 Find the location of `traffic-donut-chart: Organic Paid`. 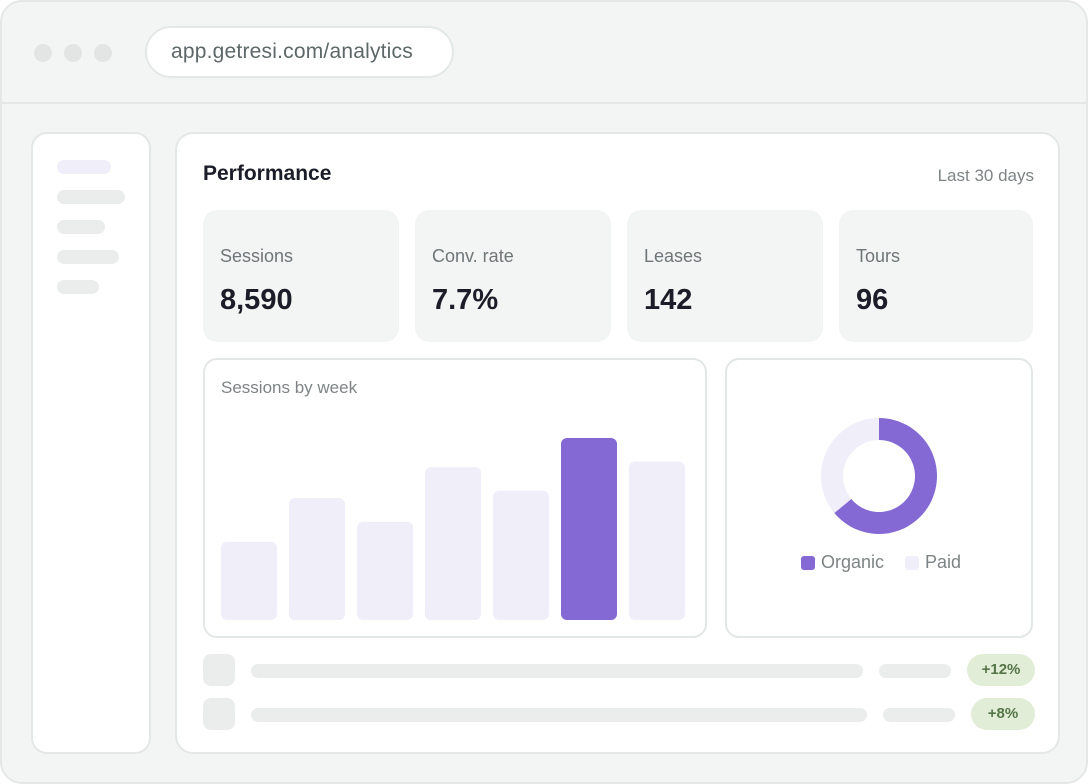

traffic-donut-chart: Organic Paid is located at coordinates (879, 498).